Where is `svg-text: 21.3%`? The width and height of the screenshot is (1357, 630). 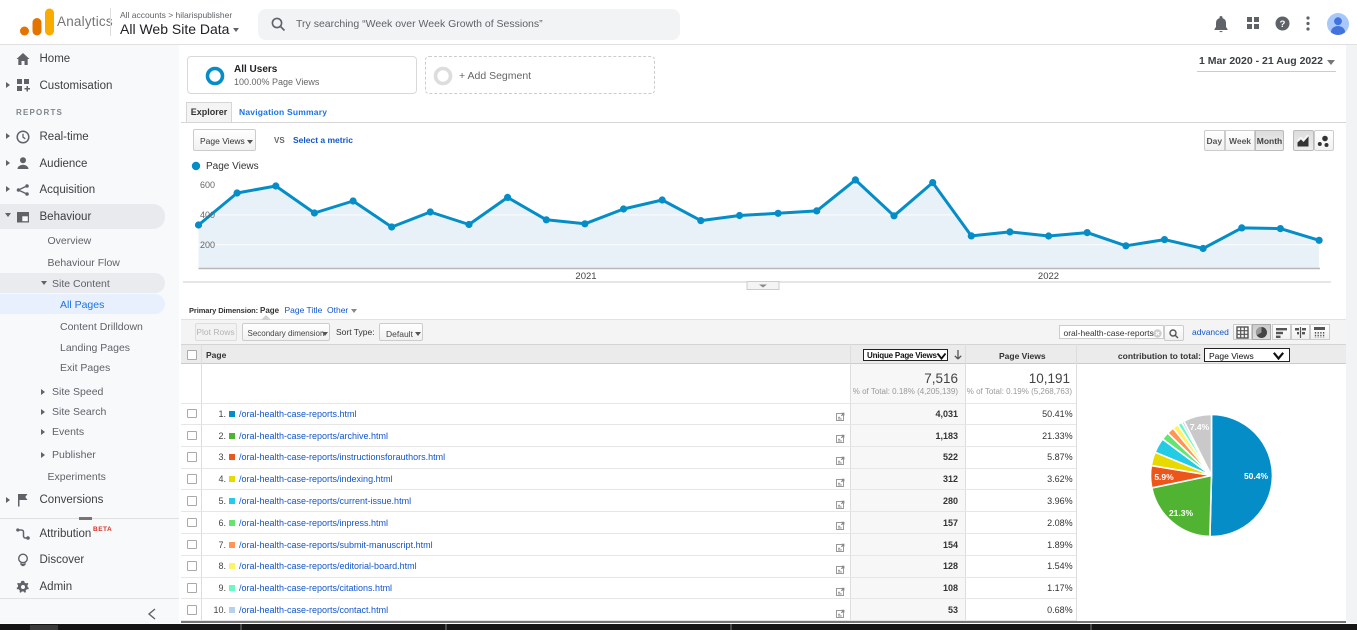 svg-text: 21.3% is located at coordinates (1181, 513).